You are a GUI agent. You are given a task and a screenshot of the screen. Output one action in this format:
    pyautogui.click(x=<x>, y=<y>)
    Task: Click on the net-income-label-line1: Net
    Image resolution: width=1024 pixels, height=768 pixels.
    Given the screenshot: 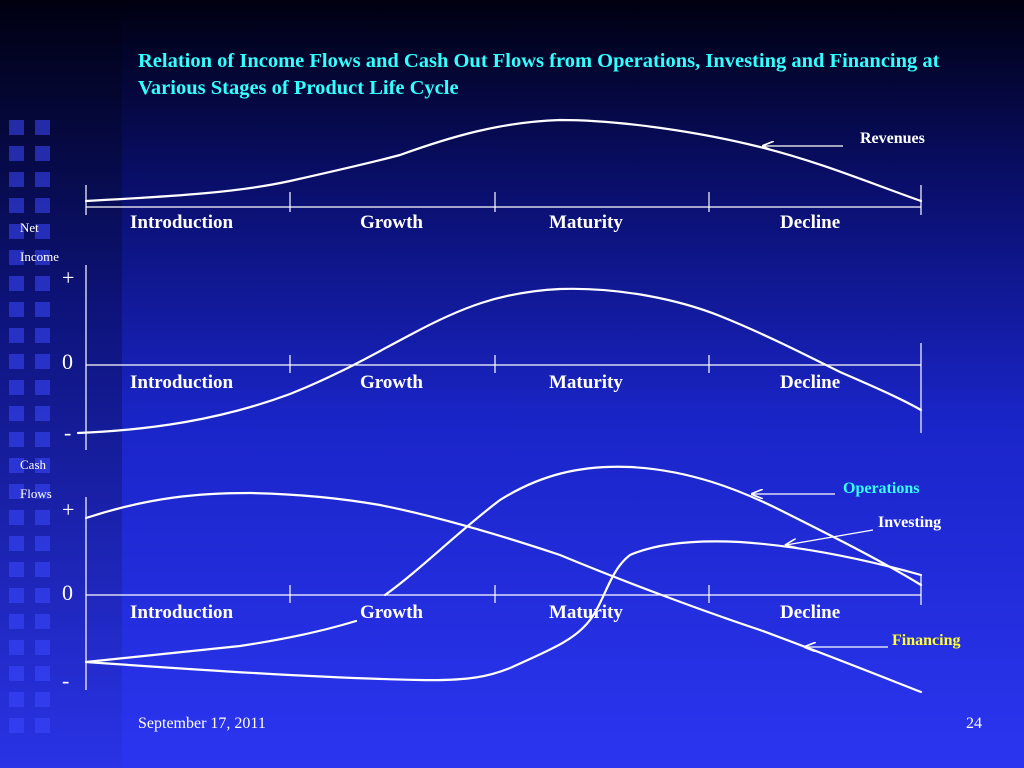 What is the action you would take?
    pyautogui.click(x=29, y=227)
    